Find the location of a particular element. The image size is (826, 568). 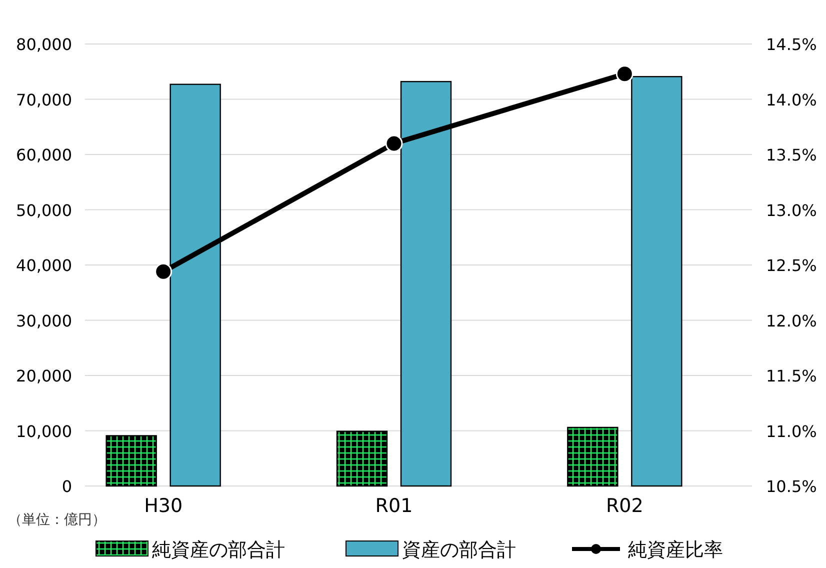

legend-label: 純資産の部合計 is located at coordinates (218, 550).